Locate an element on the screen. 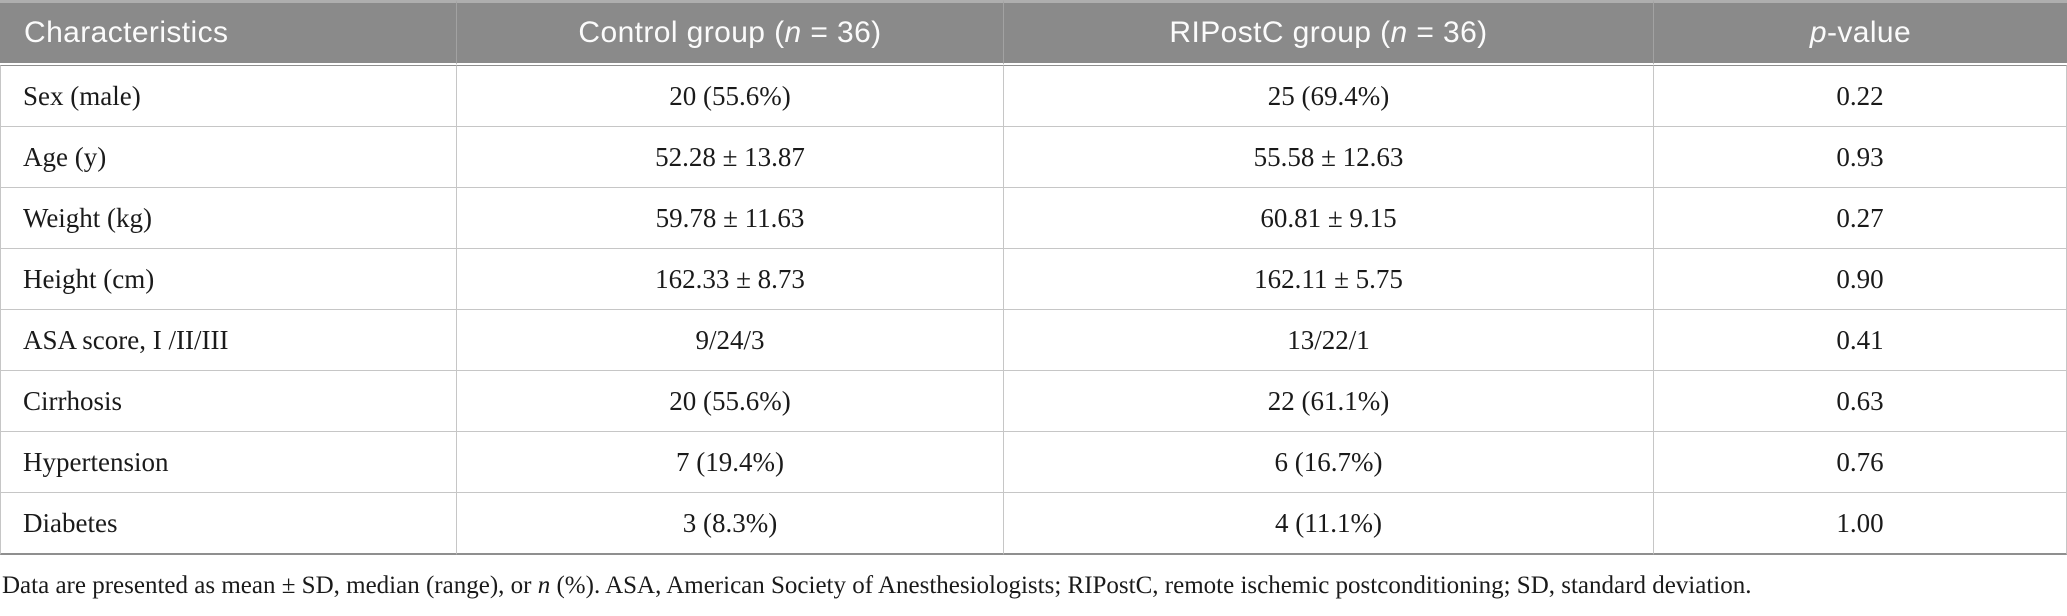 Image resolution: width=2067 pixels, height=616 pixels. p-value-cell: 0.76 is located at coordinates (1860, 462).